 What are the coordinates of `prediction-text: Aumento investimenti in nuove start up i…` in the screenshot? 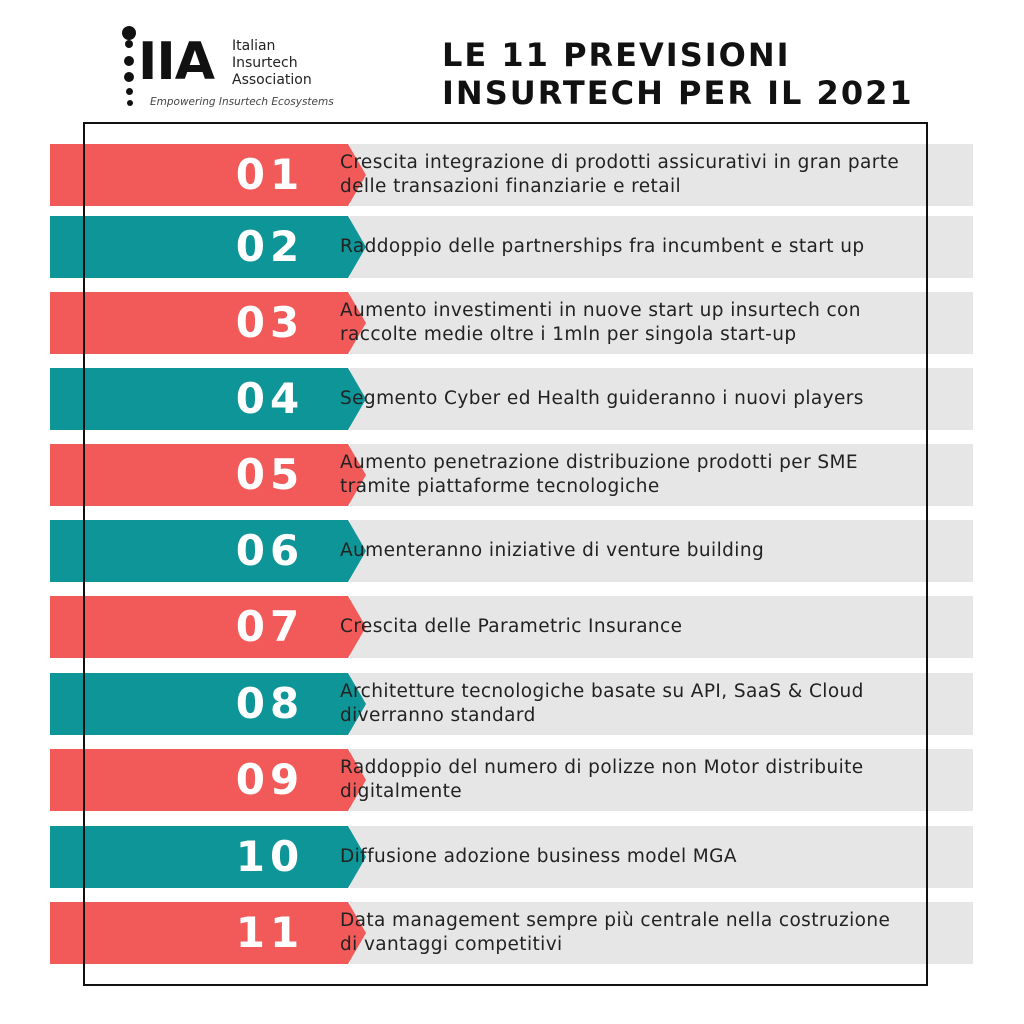 It's located at (600, 322).